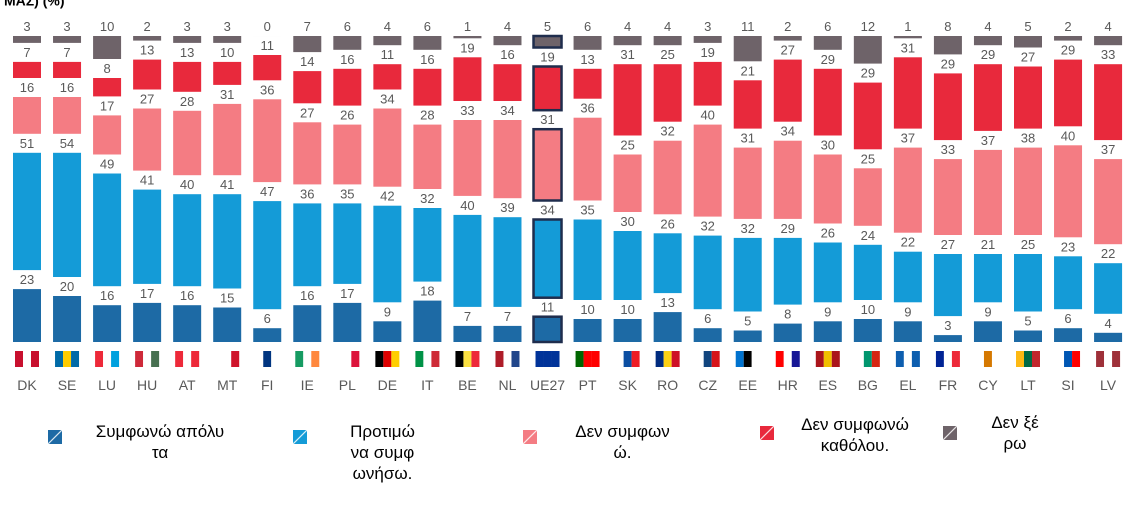 The width and height of the screenshot is (1126, 519). What do you see at coordinates (627, 309) in the screenshot?
I see `value-label: 10` at bounding box center [627, 309].